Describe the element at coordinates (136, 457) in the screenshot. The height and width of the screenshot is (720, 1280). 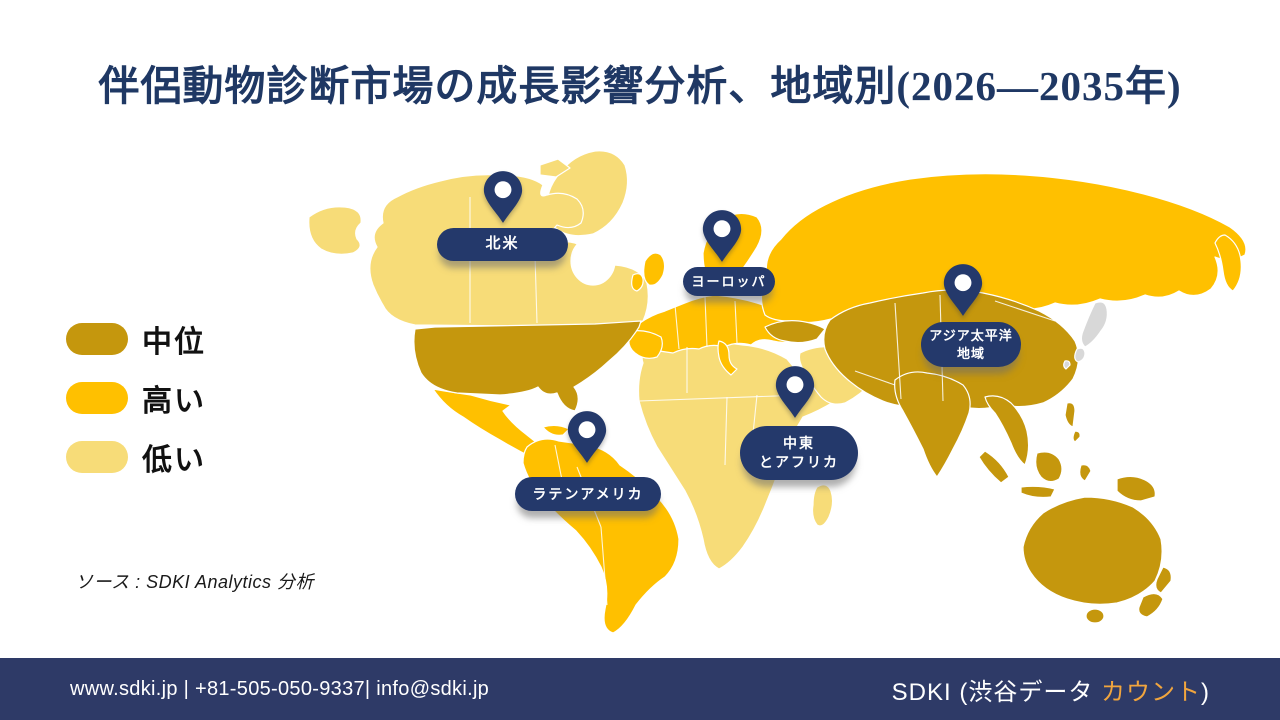
I see `legend-item-low: 低い` at that location.